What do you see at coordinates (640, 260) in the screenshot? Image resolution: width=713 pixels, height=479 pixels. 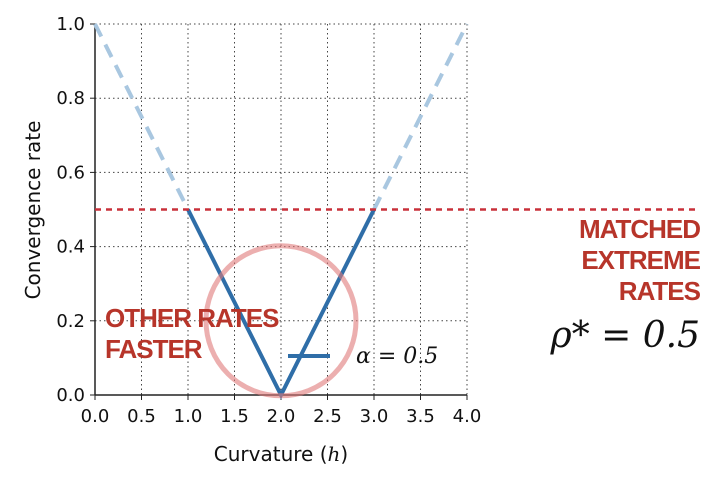 I see `annotation-matched-line-1: EXTREME` at bounding box center [640, 260].